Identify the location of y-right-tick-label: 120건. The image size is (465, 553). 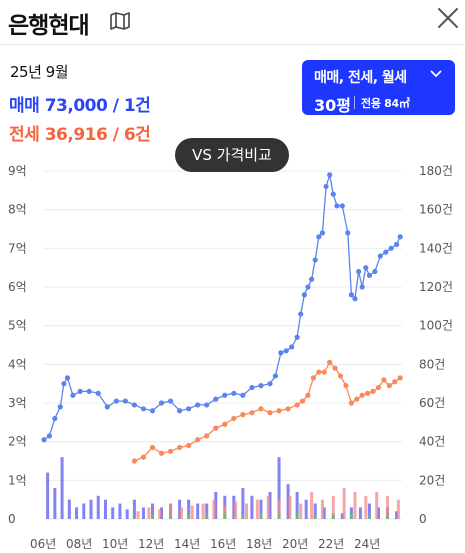
(436, 287).